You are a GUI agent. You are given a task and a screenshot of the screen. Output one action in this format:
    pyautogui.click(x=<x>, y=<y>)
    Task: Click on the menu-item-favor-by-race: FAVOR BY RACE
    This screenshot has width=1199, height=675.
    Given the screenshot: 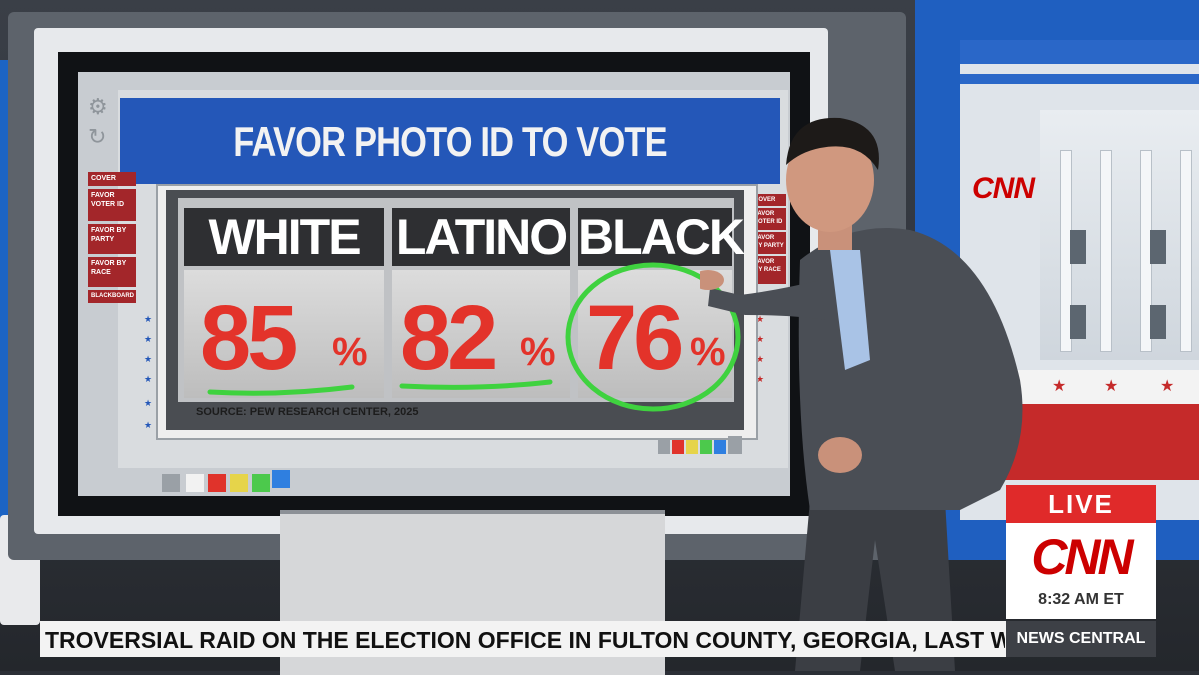 What is the action you would take?
    pyautogui.click(x=112, y=272)
    